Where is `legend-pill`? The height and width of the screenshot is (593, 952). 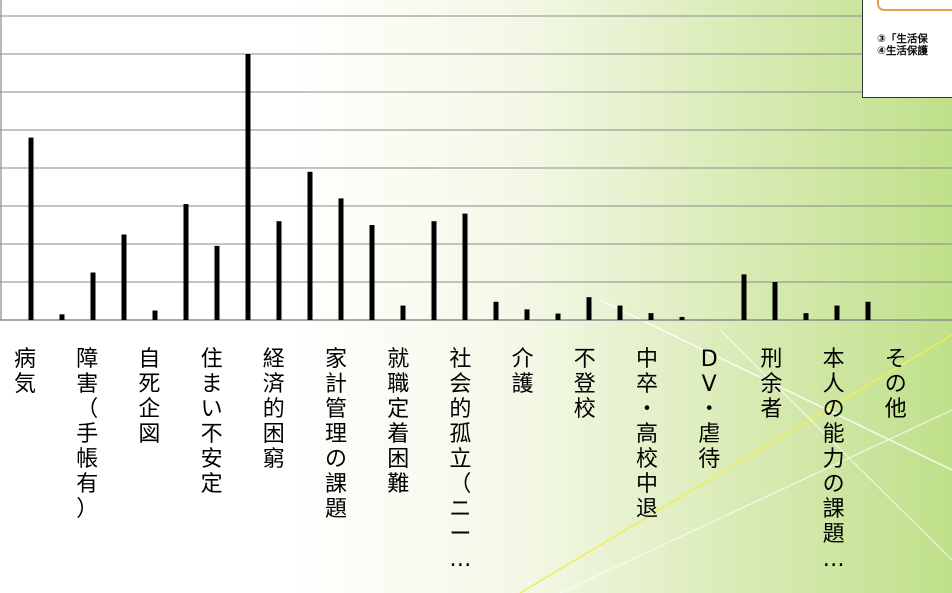 legend-pill is located at coordinates (914, 5).